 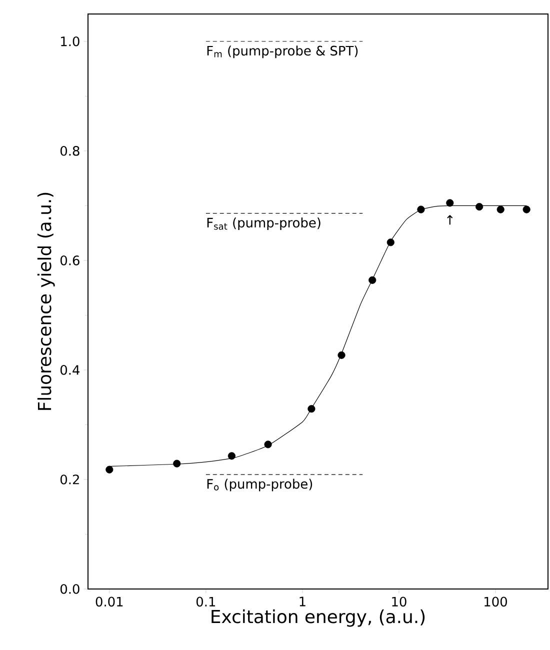 I want to click on annotation: ↑, so click(x=450, y=220).